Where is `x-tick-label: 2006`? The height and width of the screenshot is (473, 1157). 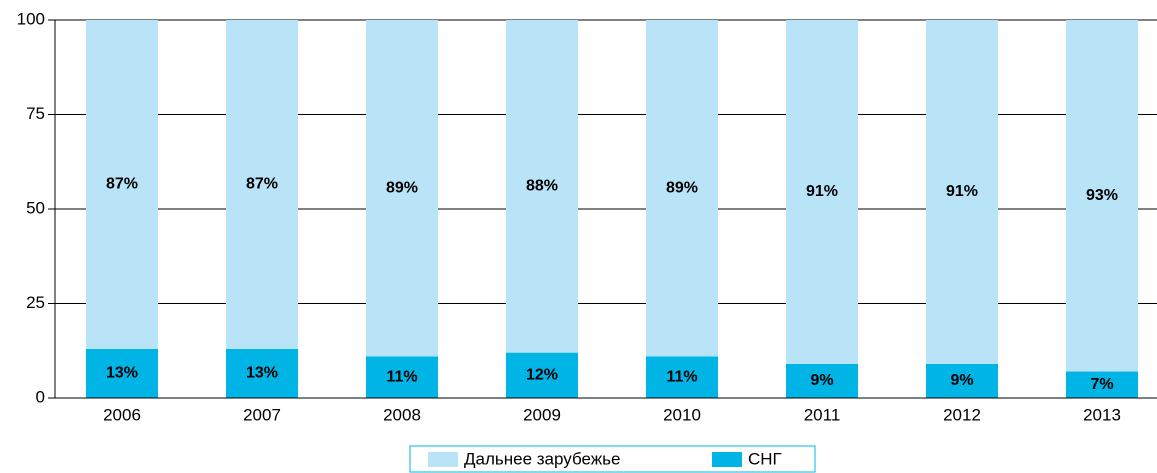 x-tick-label: 2006 is located at coordinates (122, 414).